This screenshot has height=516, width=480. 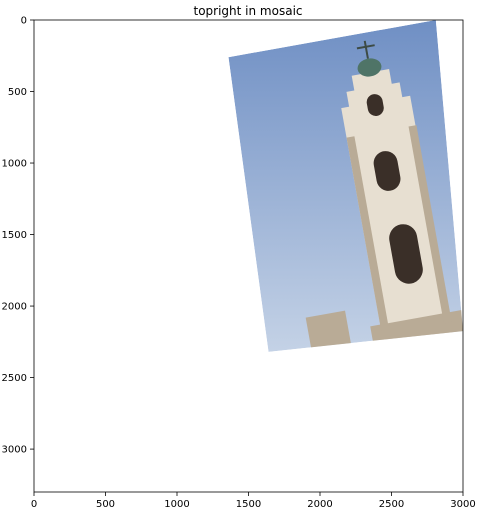 What do you see at coordinates (176, 504) in the screenshot?
I see `x-tick-label: 1000` at bounding box center [176, 504].